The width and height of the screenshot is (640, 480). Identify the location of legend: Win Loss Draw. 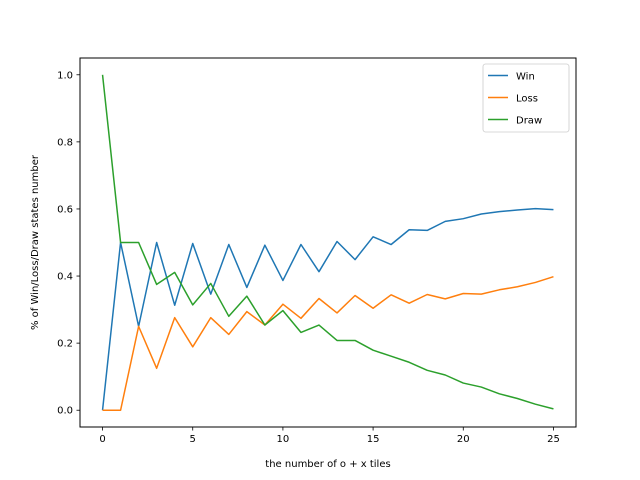
(526, 98).